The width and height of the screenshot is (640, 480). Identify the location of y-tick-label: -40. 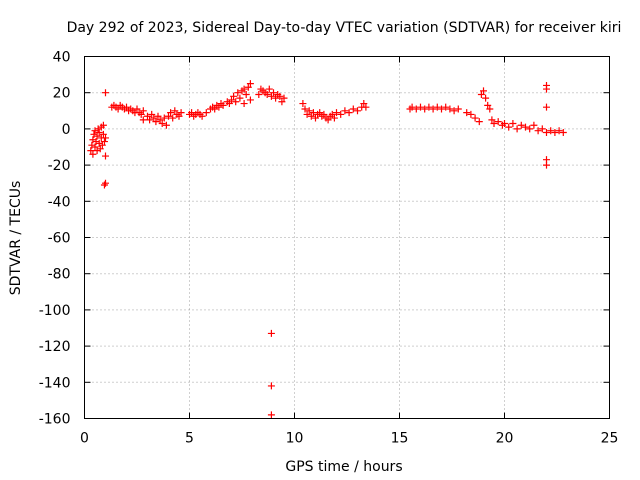
(59, 202).